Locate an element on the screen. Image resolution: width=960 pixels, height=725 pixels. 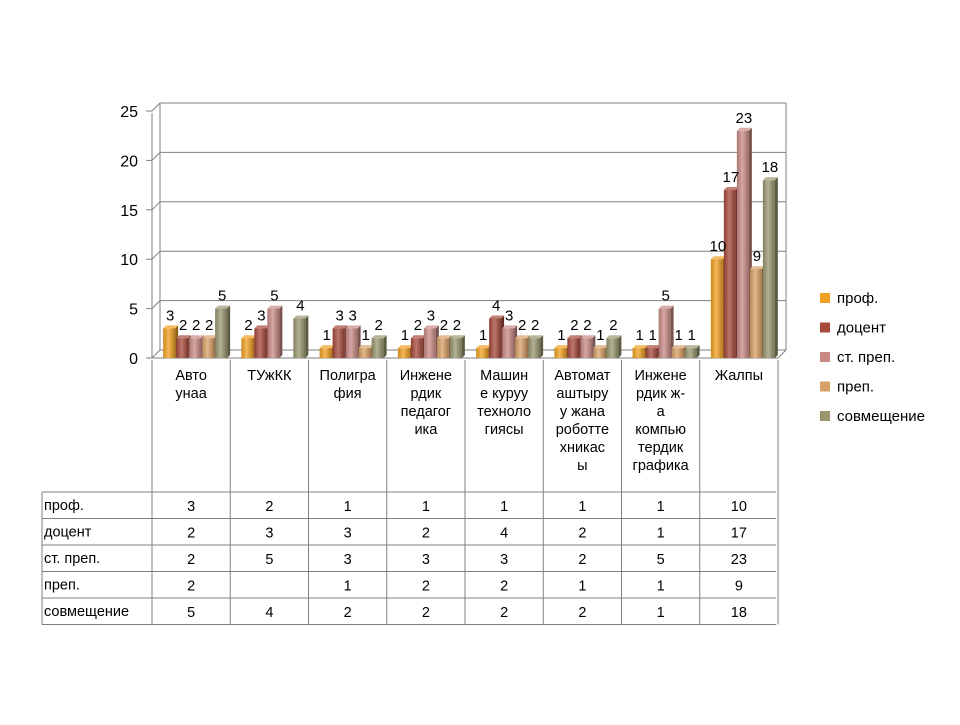
category-label-line: аштыру is located at coordinates (582, 394).